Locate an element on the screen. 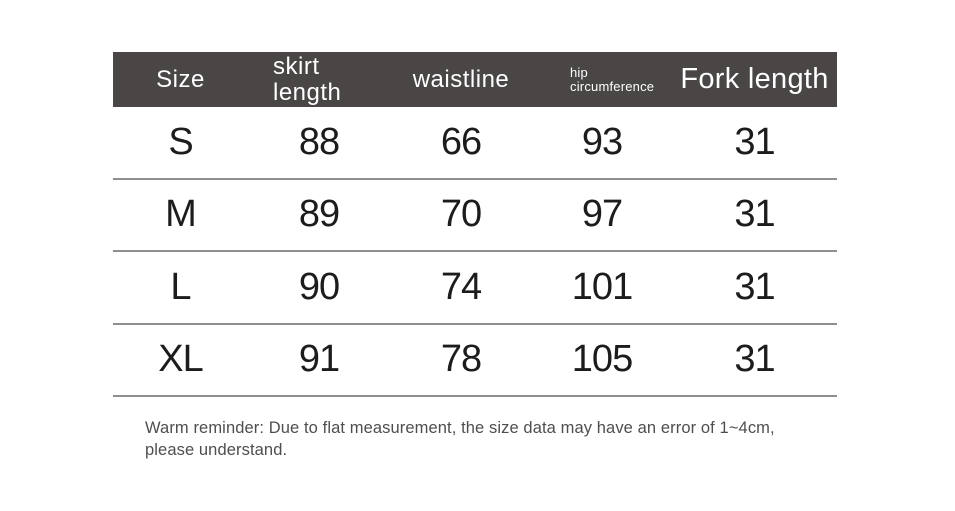 The width and height of the screenshot is (955, 511). table-row-l: L 90 74 101 31 is located at coordinates (475, 288).